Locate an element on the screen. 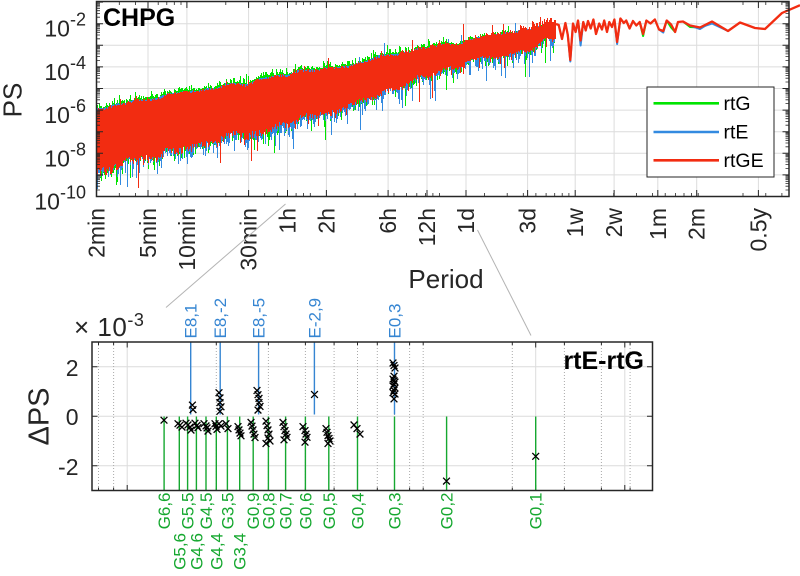 This screenshot has width=800, height=576. svg-text: rtG is located at coordinates (737, 104).